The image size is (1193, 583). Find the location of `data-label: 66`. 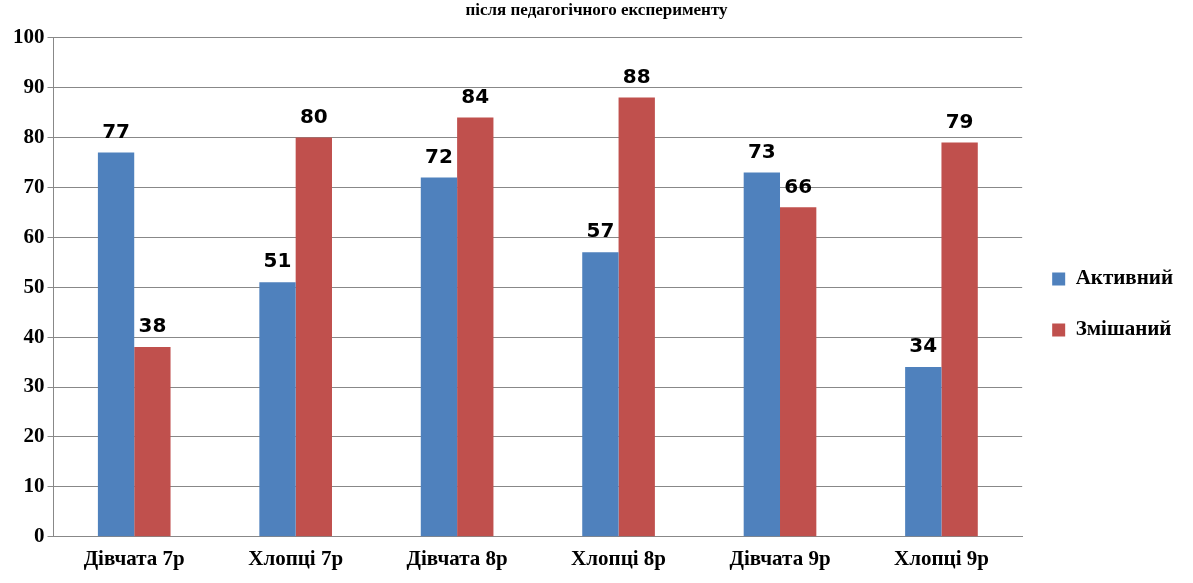

data-label: 66 is located at coordinates (798, 185).